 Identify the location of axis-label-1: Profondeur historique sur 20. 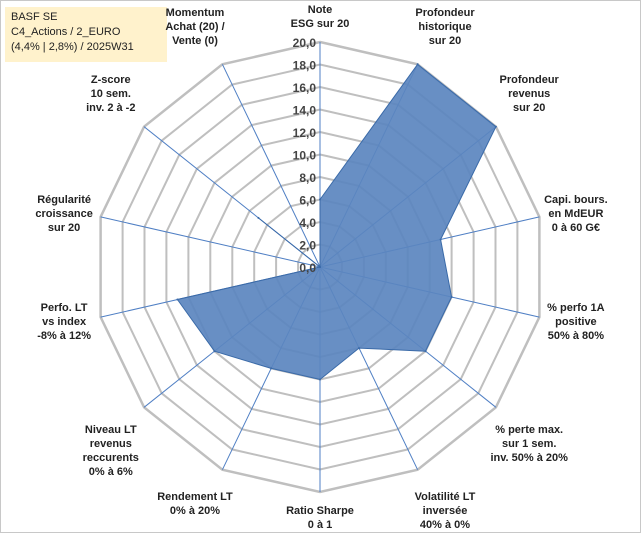
(445, 27).